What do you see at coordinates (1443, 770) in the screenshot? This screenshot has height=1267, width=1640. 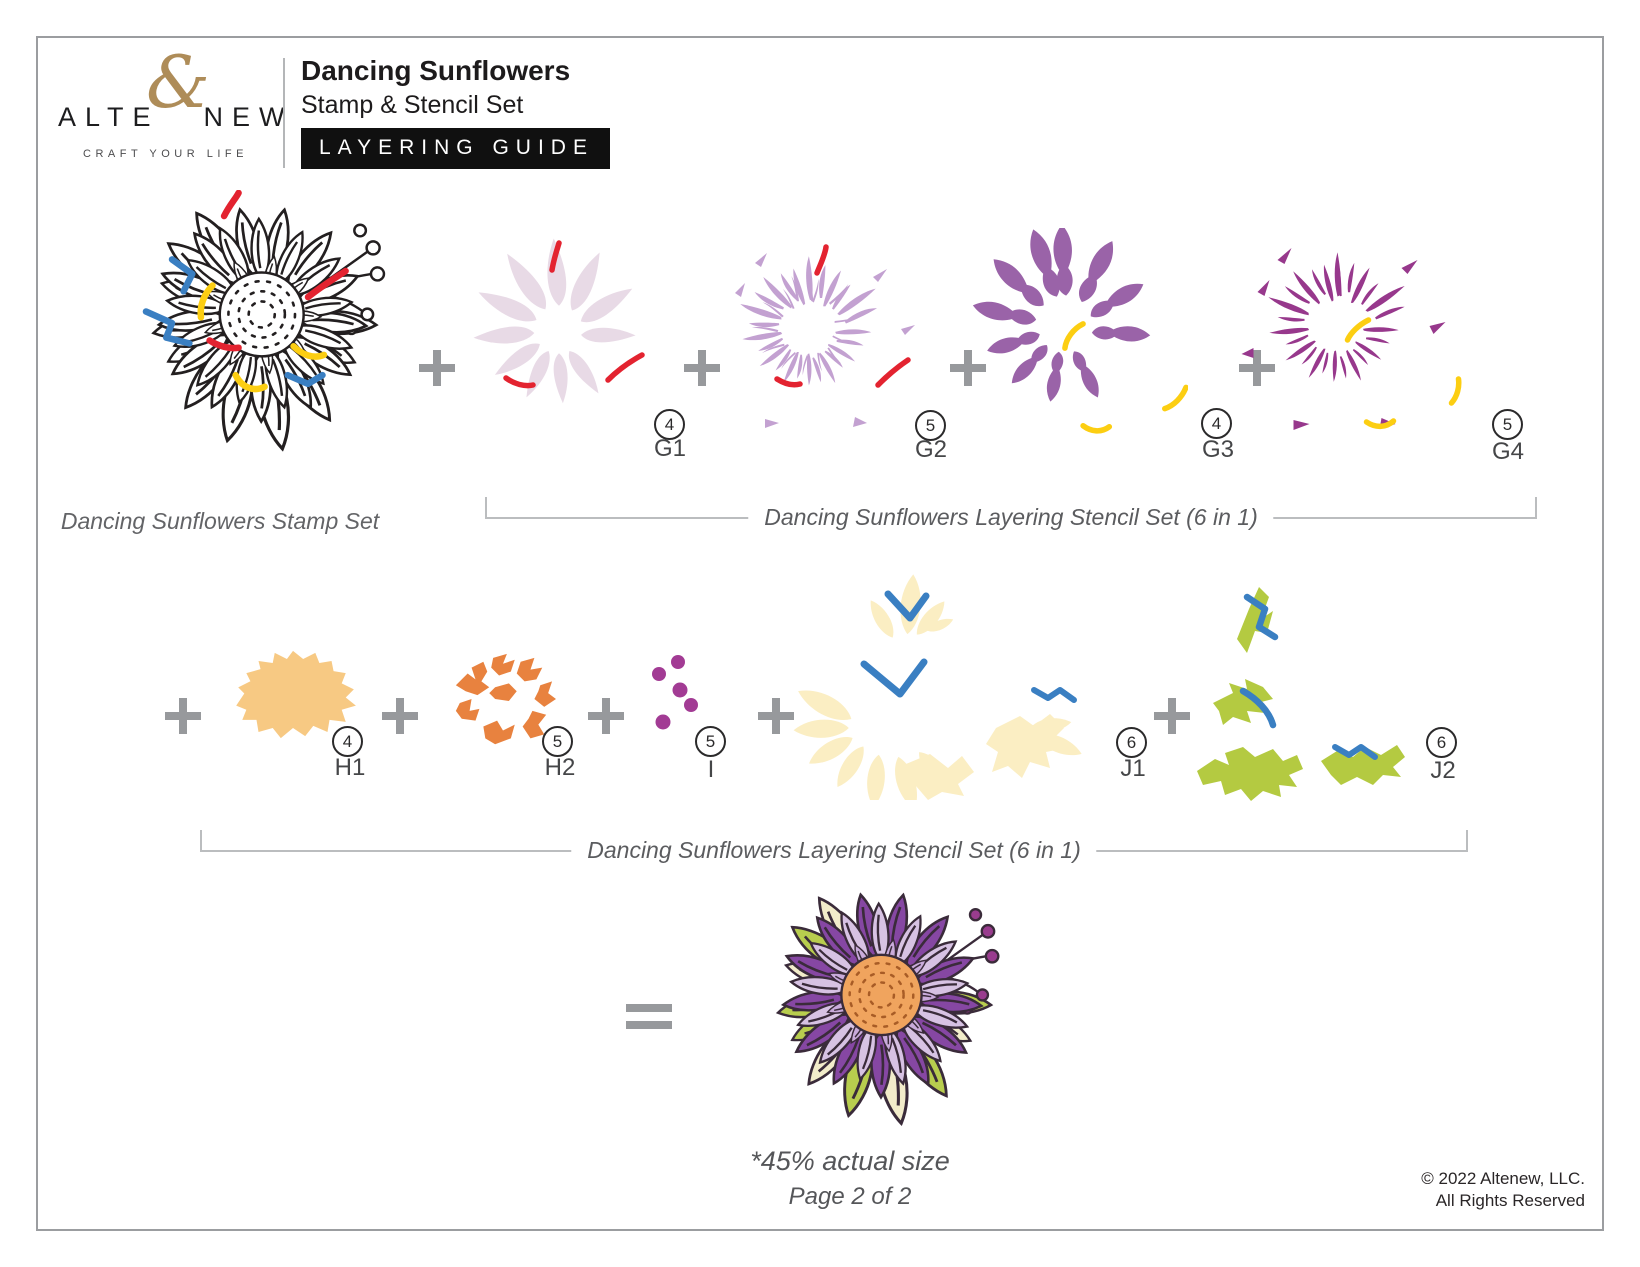 I see `stencil-code-label: J2` at bounding box center [1443, 770].